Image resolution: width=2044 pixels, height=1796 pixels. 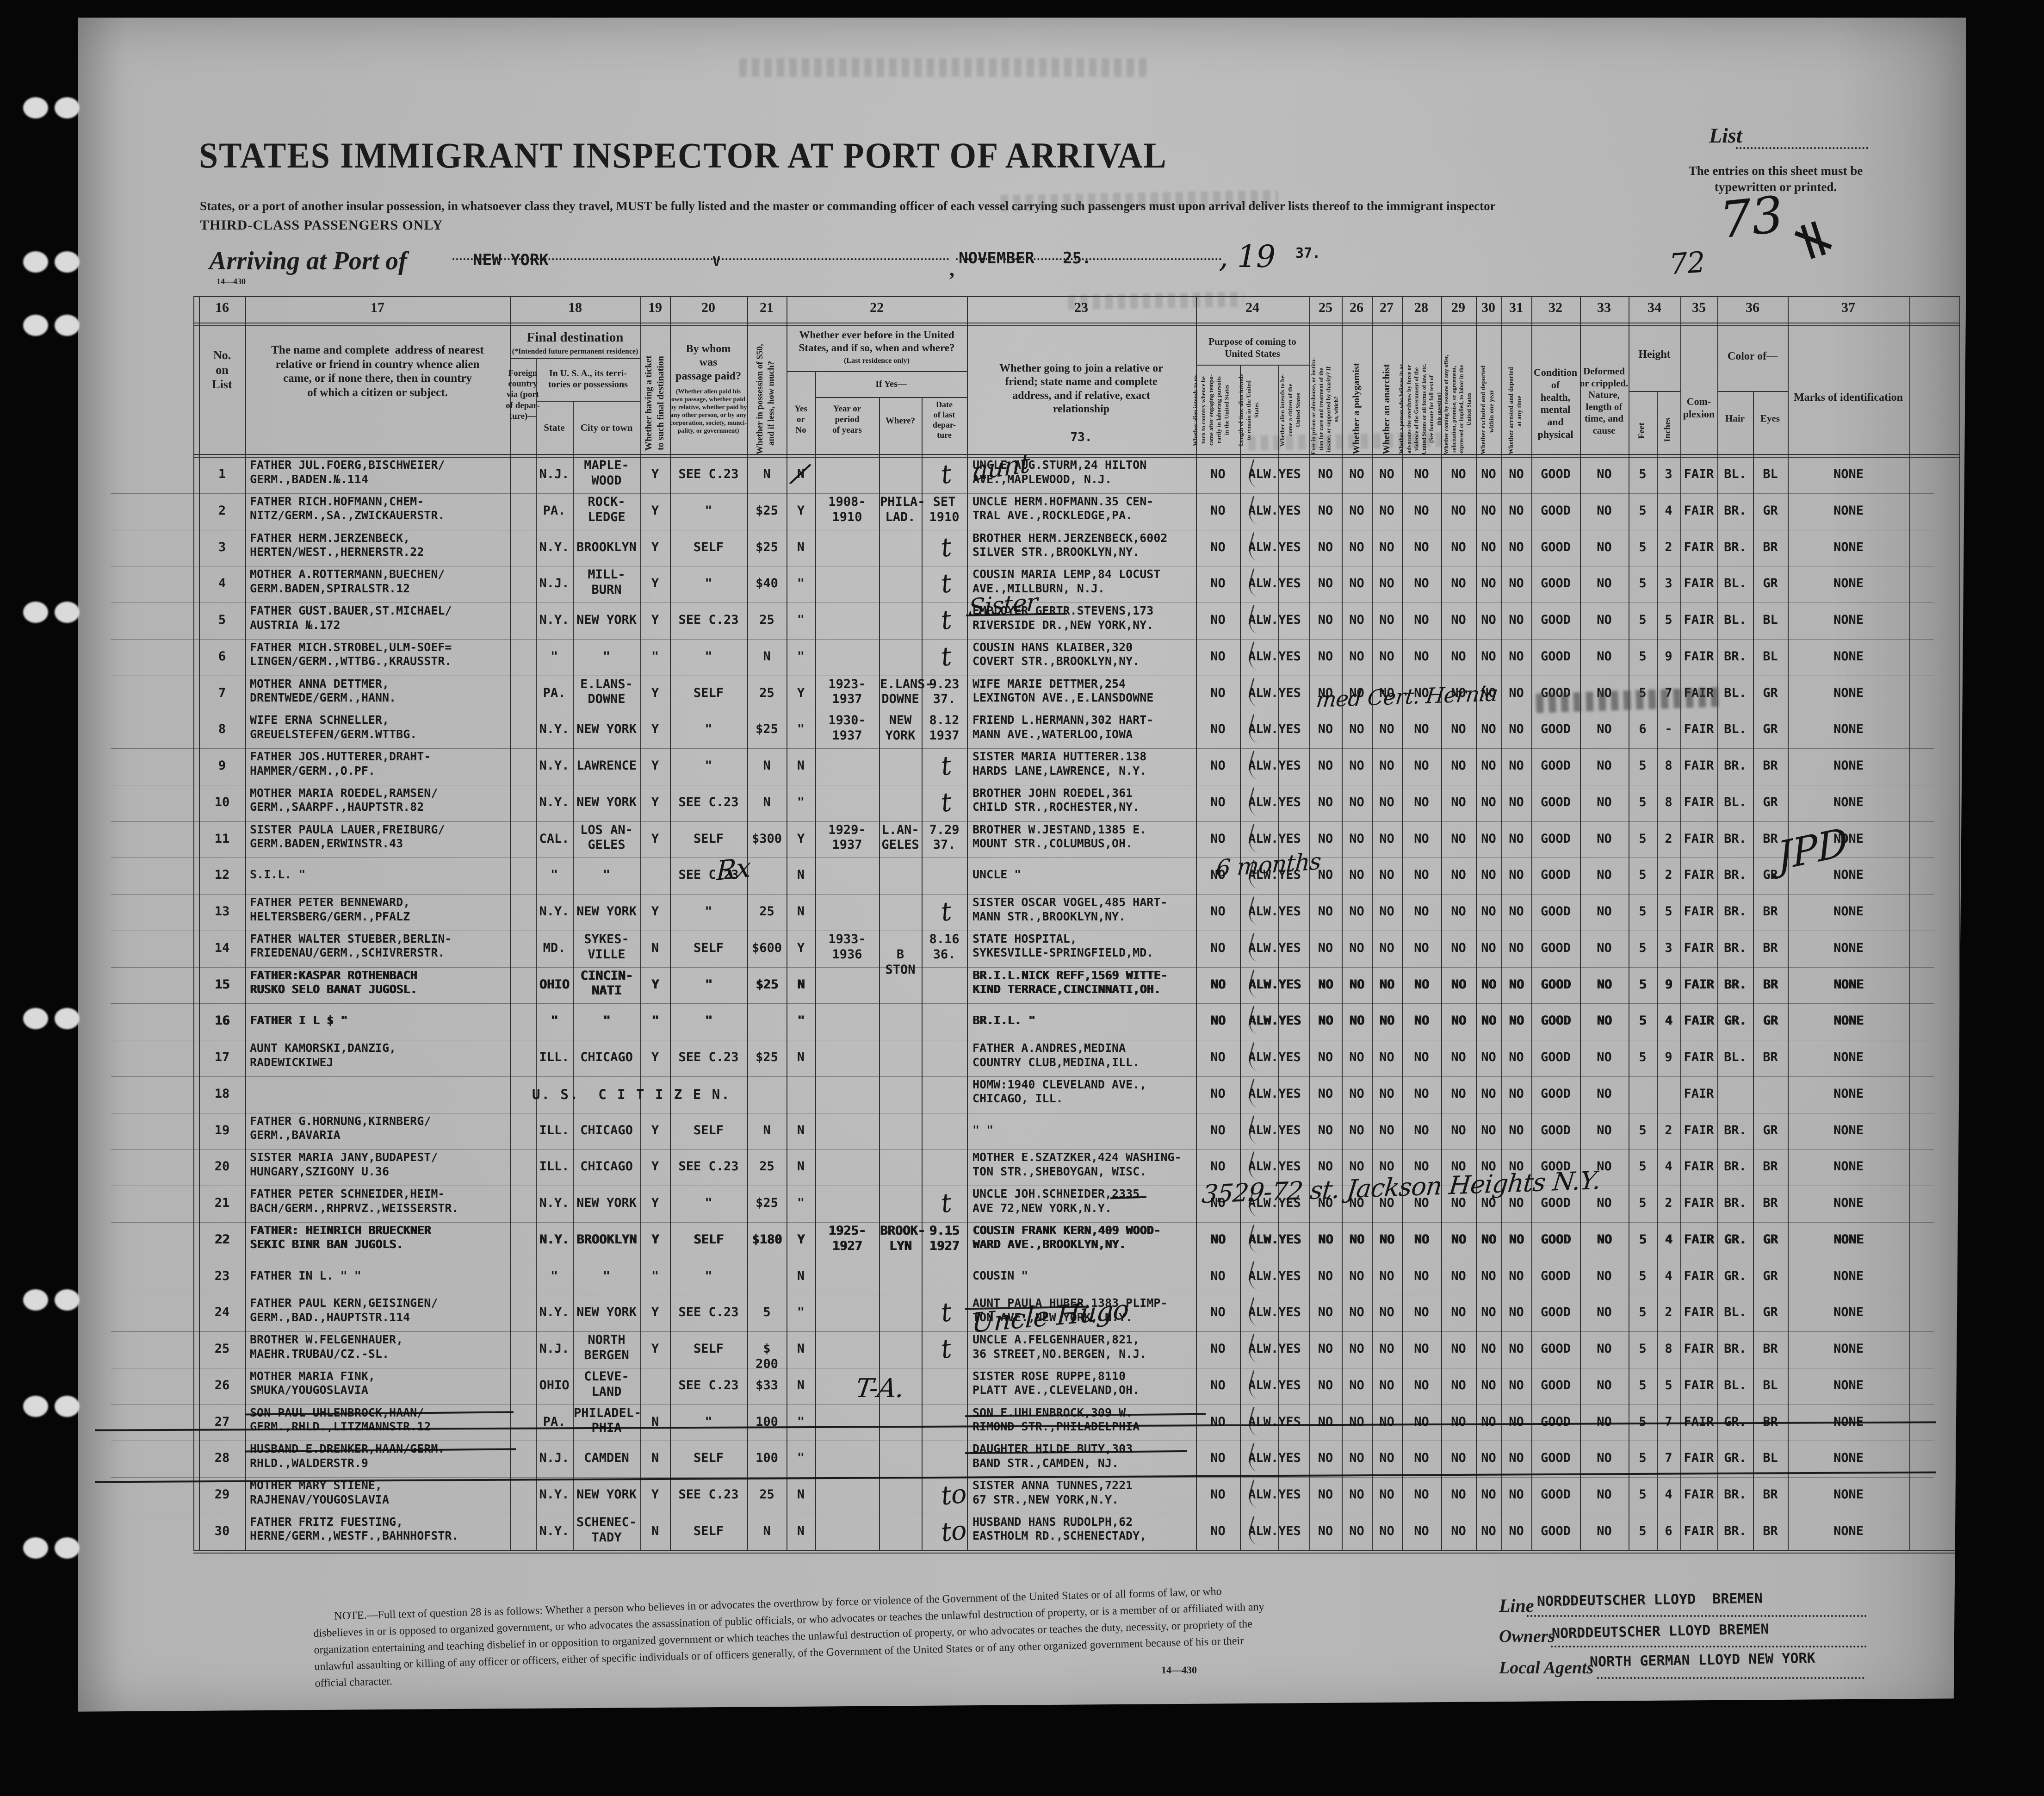 What do you see at coordinates (766, 1239) in the screenshot?
I see `cell-amt: $180` at bounding box center [766, 1239].